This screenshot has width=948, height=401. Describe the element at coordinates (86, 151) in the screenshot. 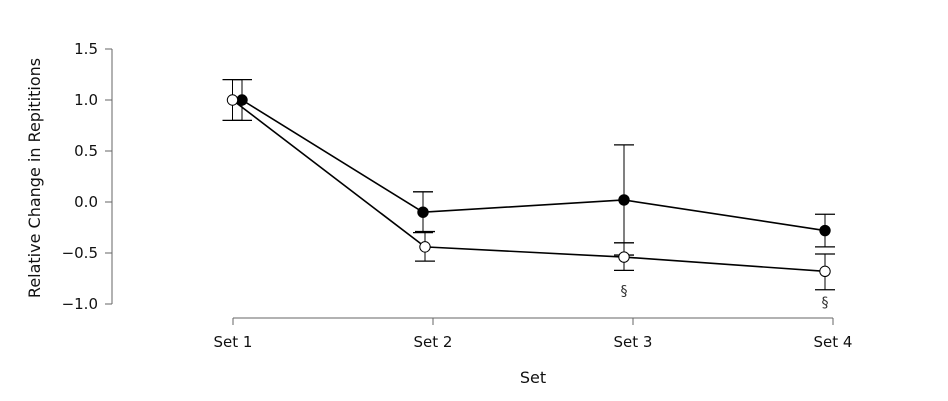

I see `y-tick-label: 0.5` at that location.